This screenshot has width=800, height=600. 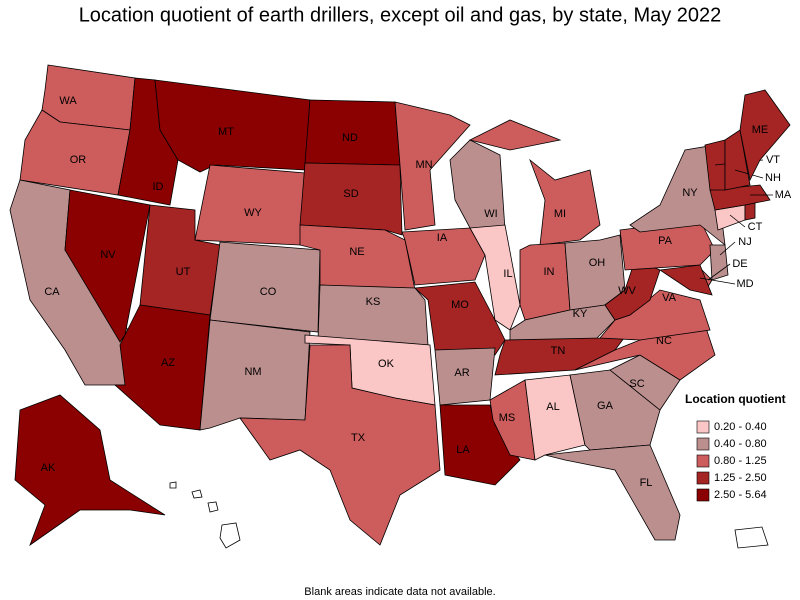 I want to click on footnote: Blank areas indicate data not available., so click(x=399, y=592).